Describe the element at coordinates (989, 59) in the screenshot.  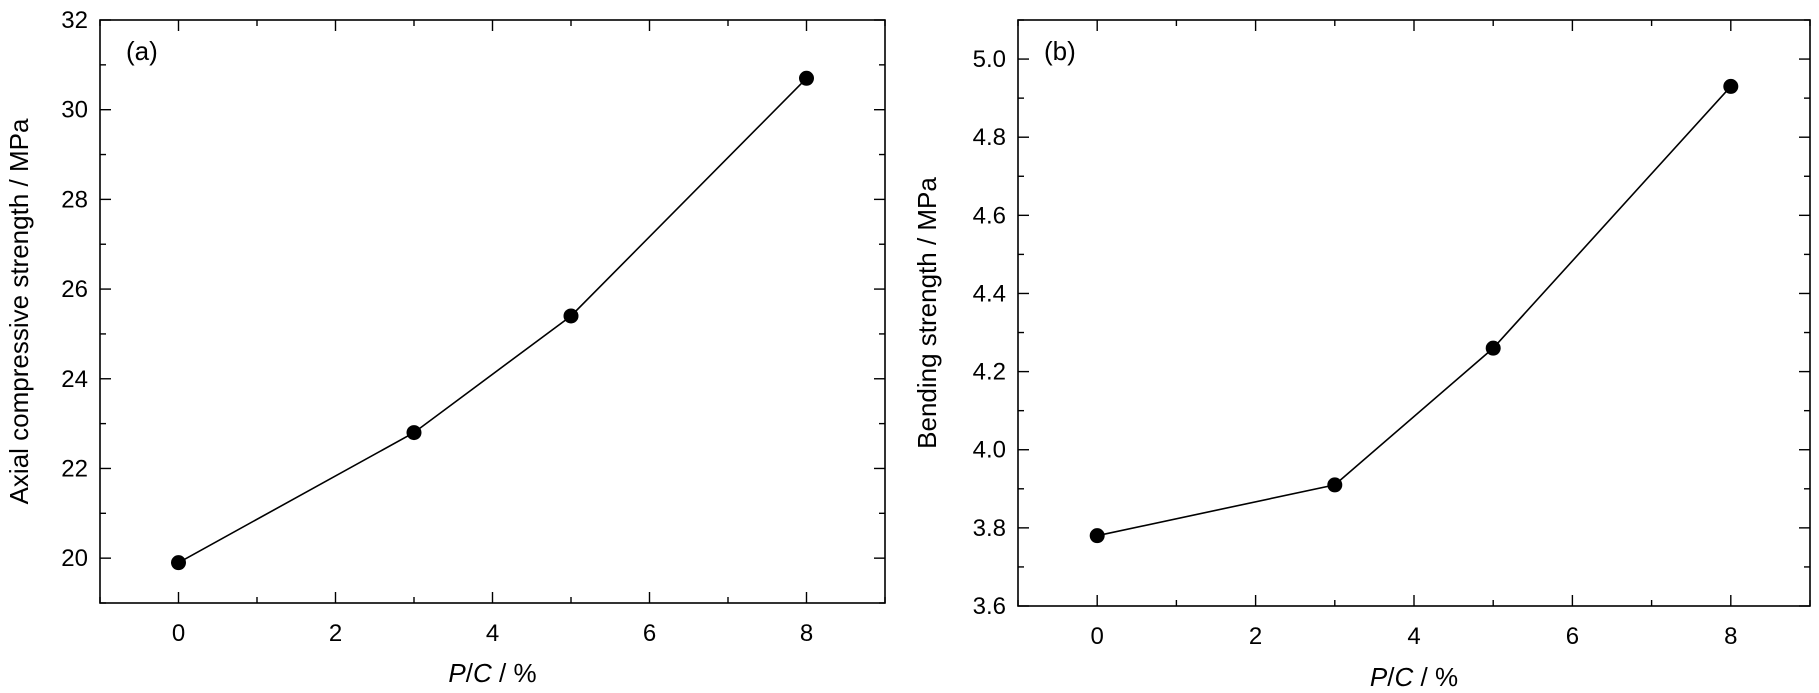
I see `y-tick-label: 5.0` at that location.